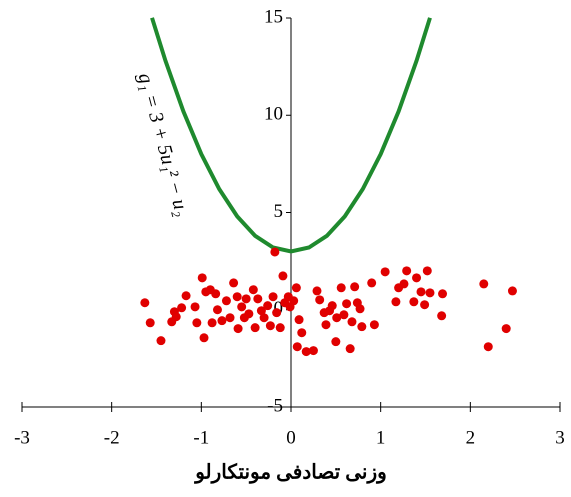 This screenshot has width=571, height=497. I want to click on x-tick-label: 3, so click(560, 437).